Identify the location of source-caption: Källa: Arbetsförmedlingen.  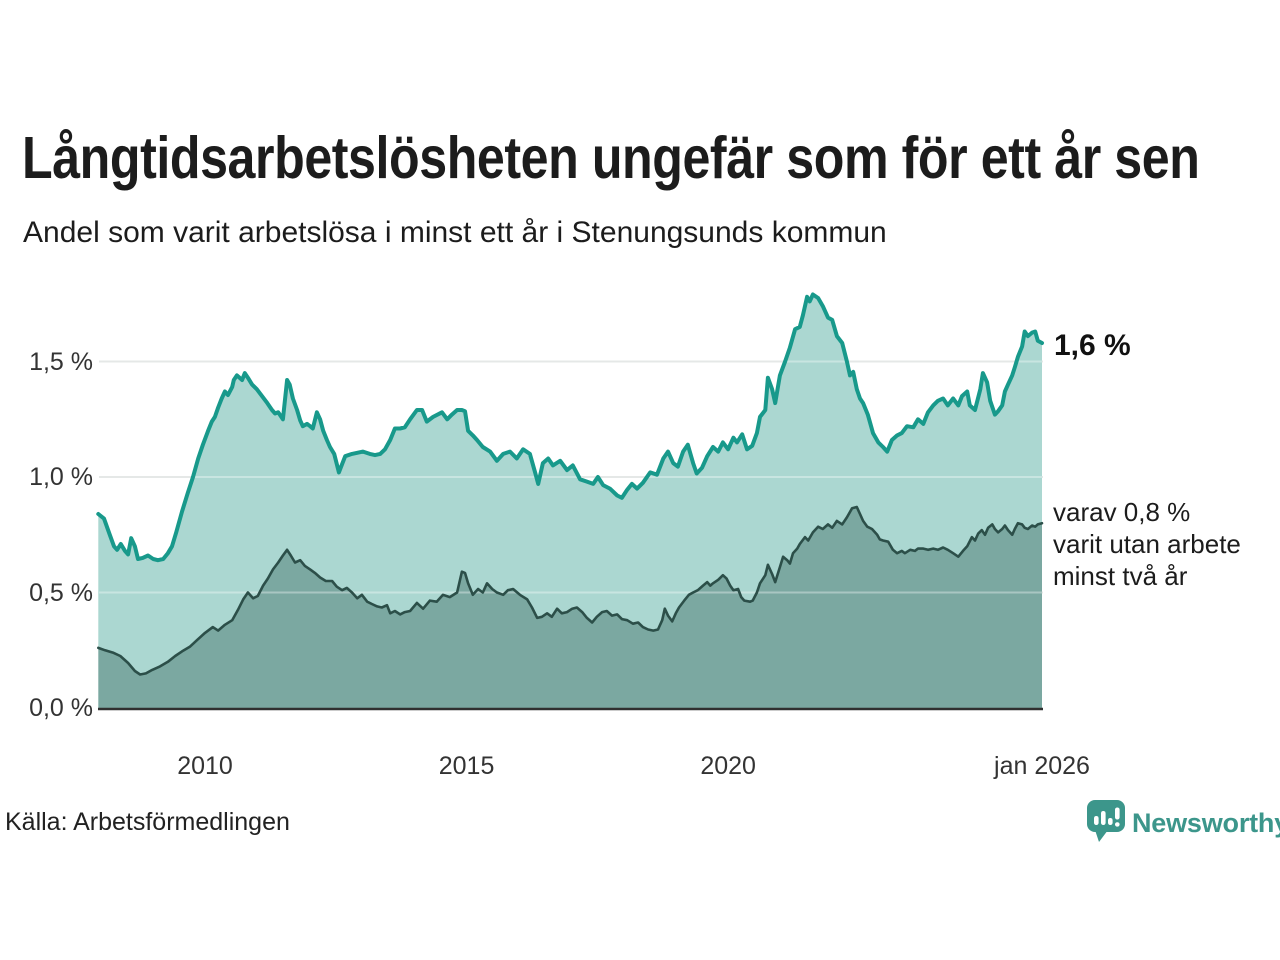
(147, 822).